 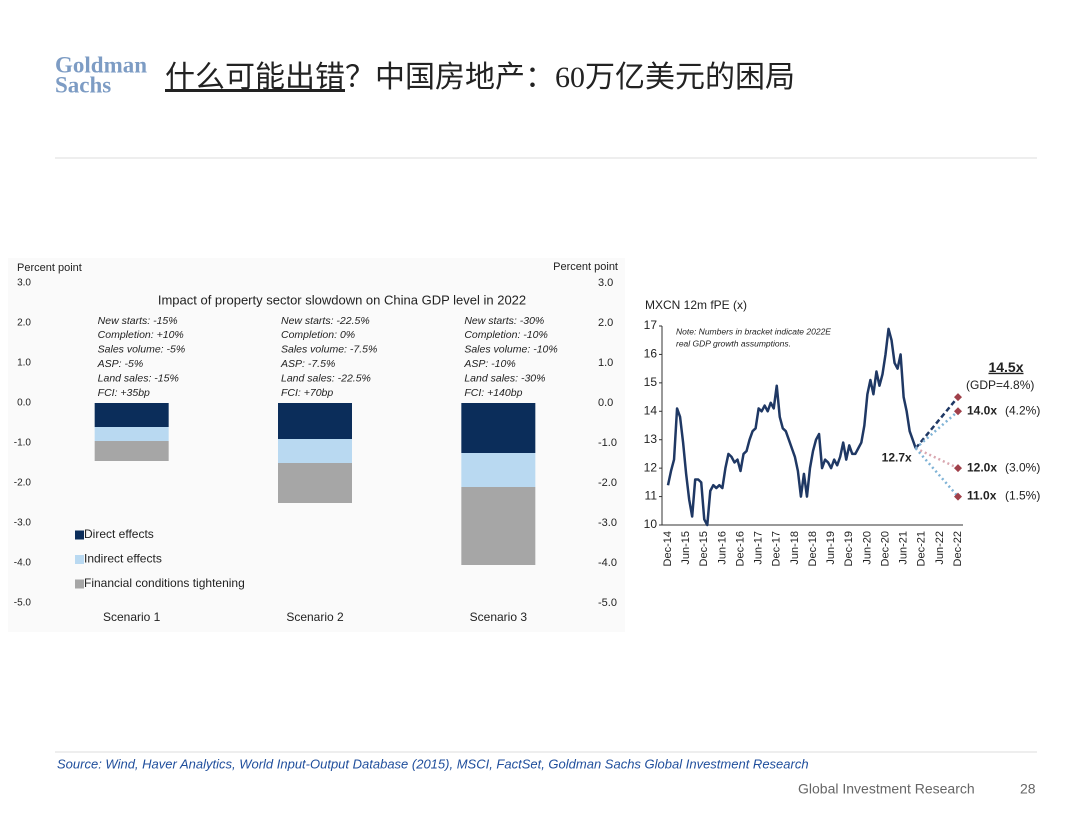 What do you see at coordinates (607, 483) in the screenshot?
I see `y2-tick-label: -2.0` at bounding box center [607, 483].